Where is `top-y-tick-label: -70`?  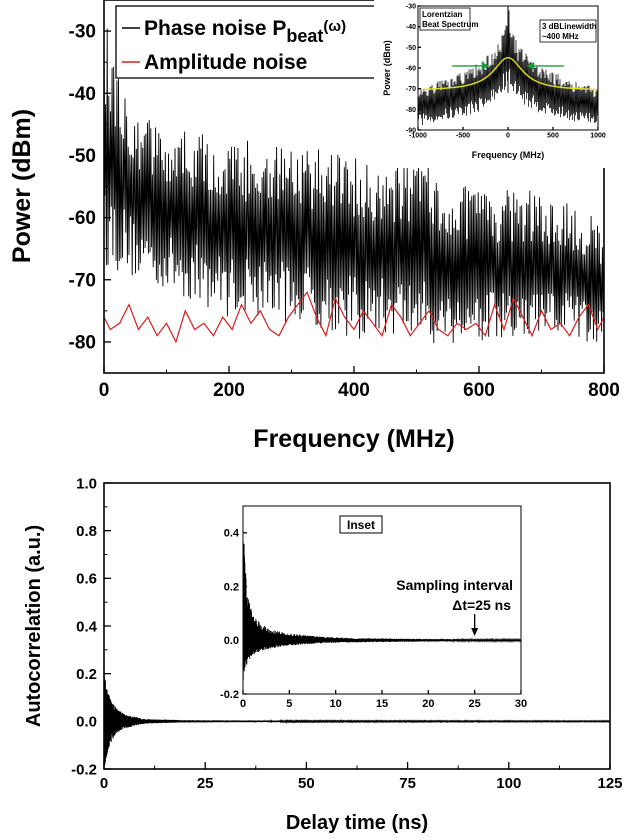
top-y-tick-label: -70 is located at coordinates (82, 280).